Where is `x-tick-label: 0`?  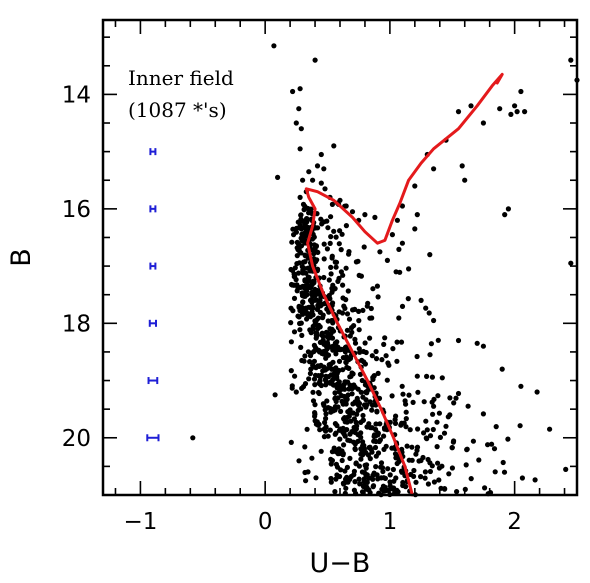 x-tick-label: 0 is located at coordinates (265, 522).